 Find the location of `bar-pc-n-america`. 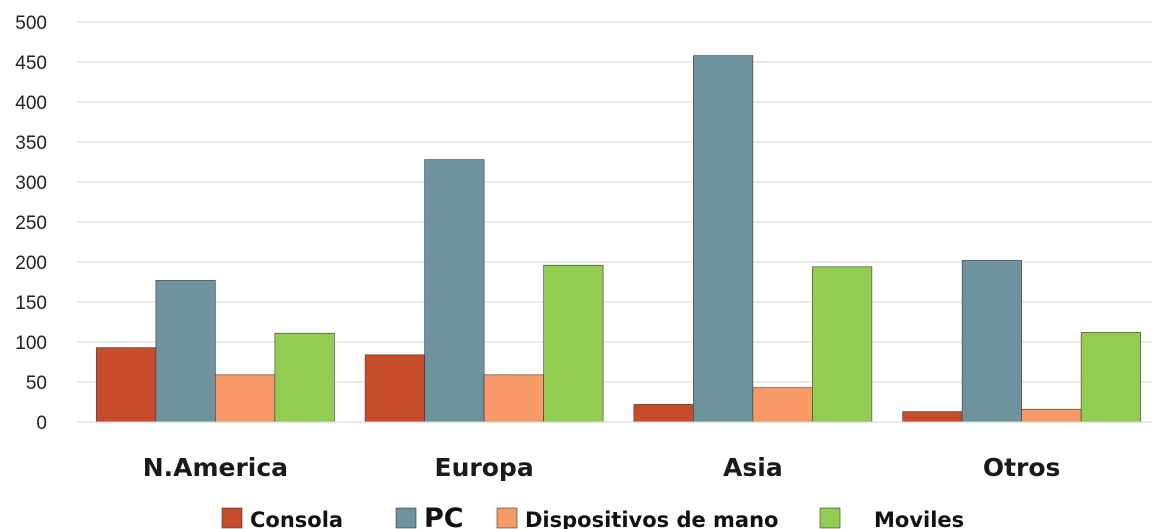

bar-pc-n-america is located at coordinates (185, 351).